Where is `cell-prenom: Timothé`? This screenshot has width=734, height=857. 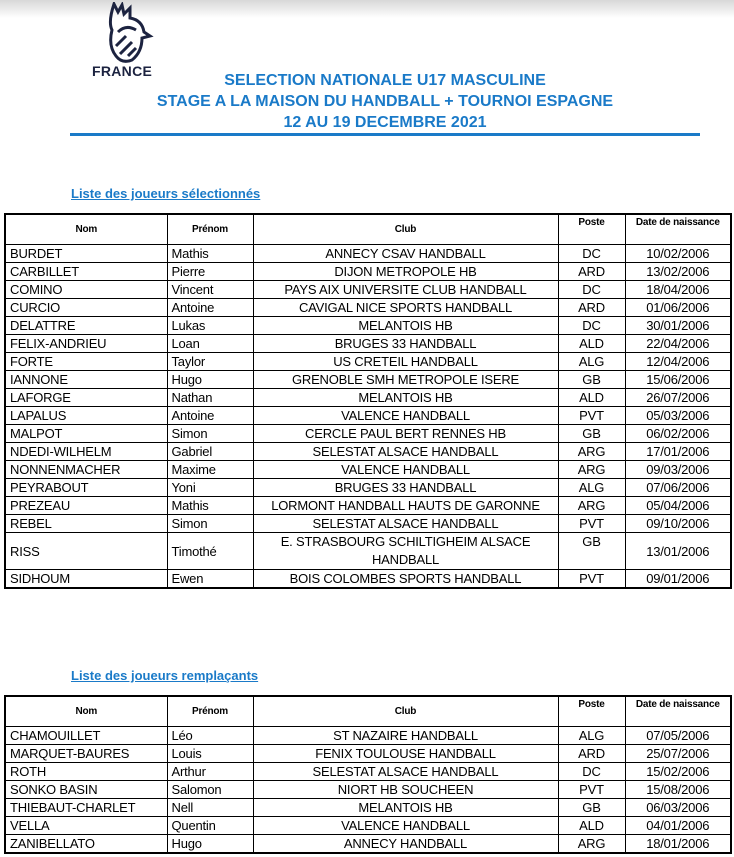 cell-prenom: Timothé is located at coordinates (210, 551).